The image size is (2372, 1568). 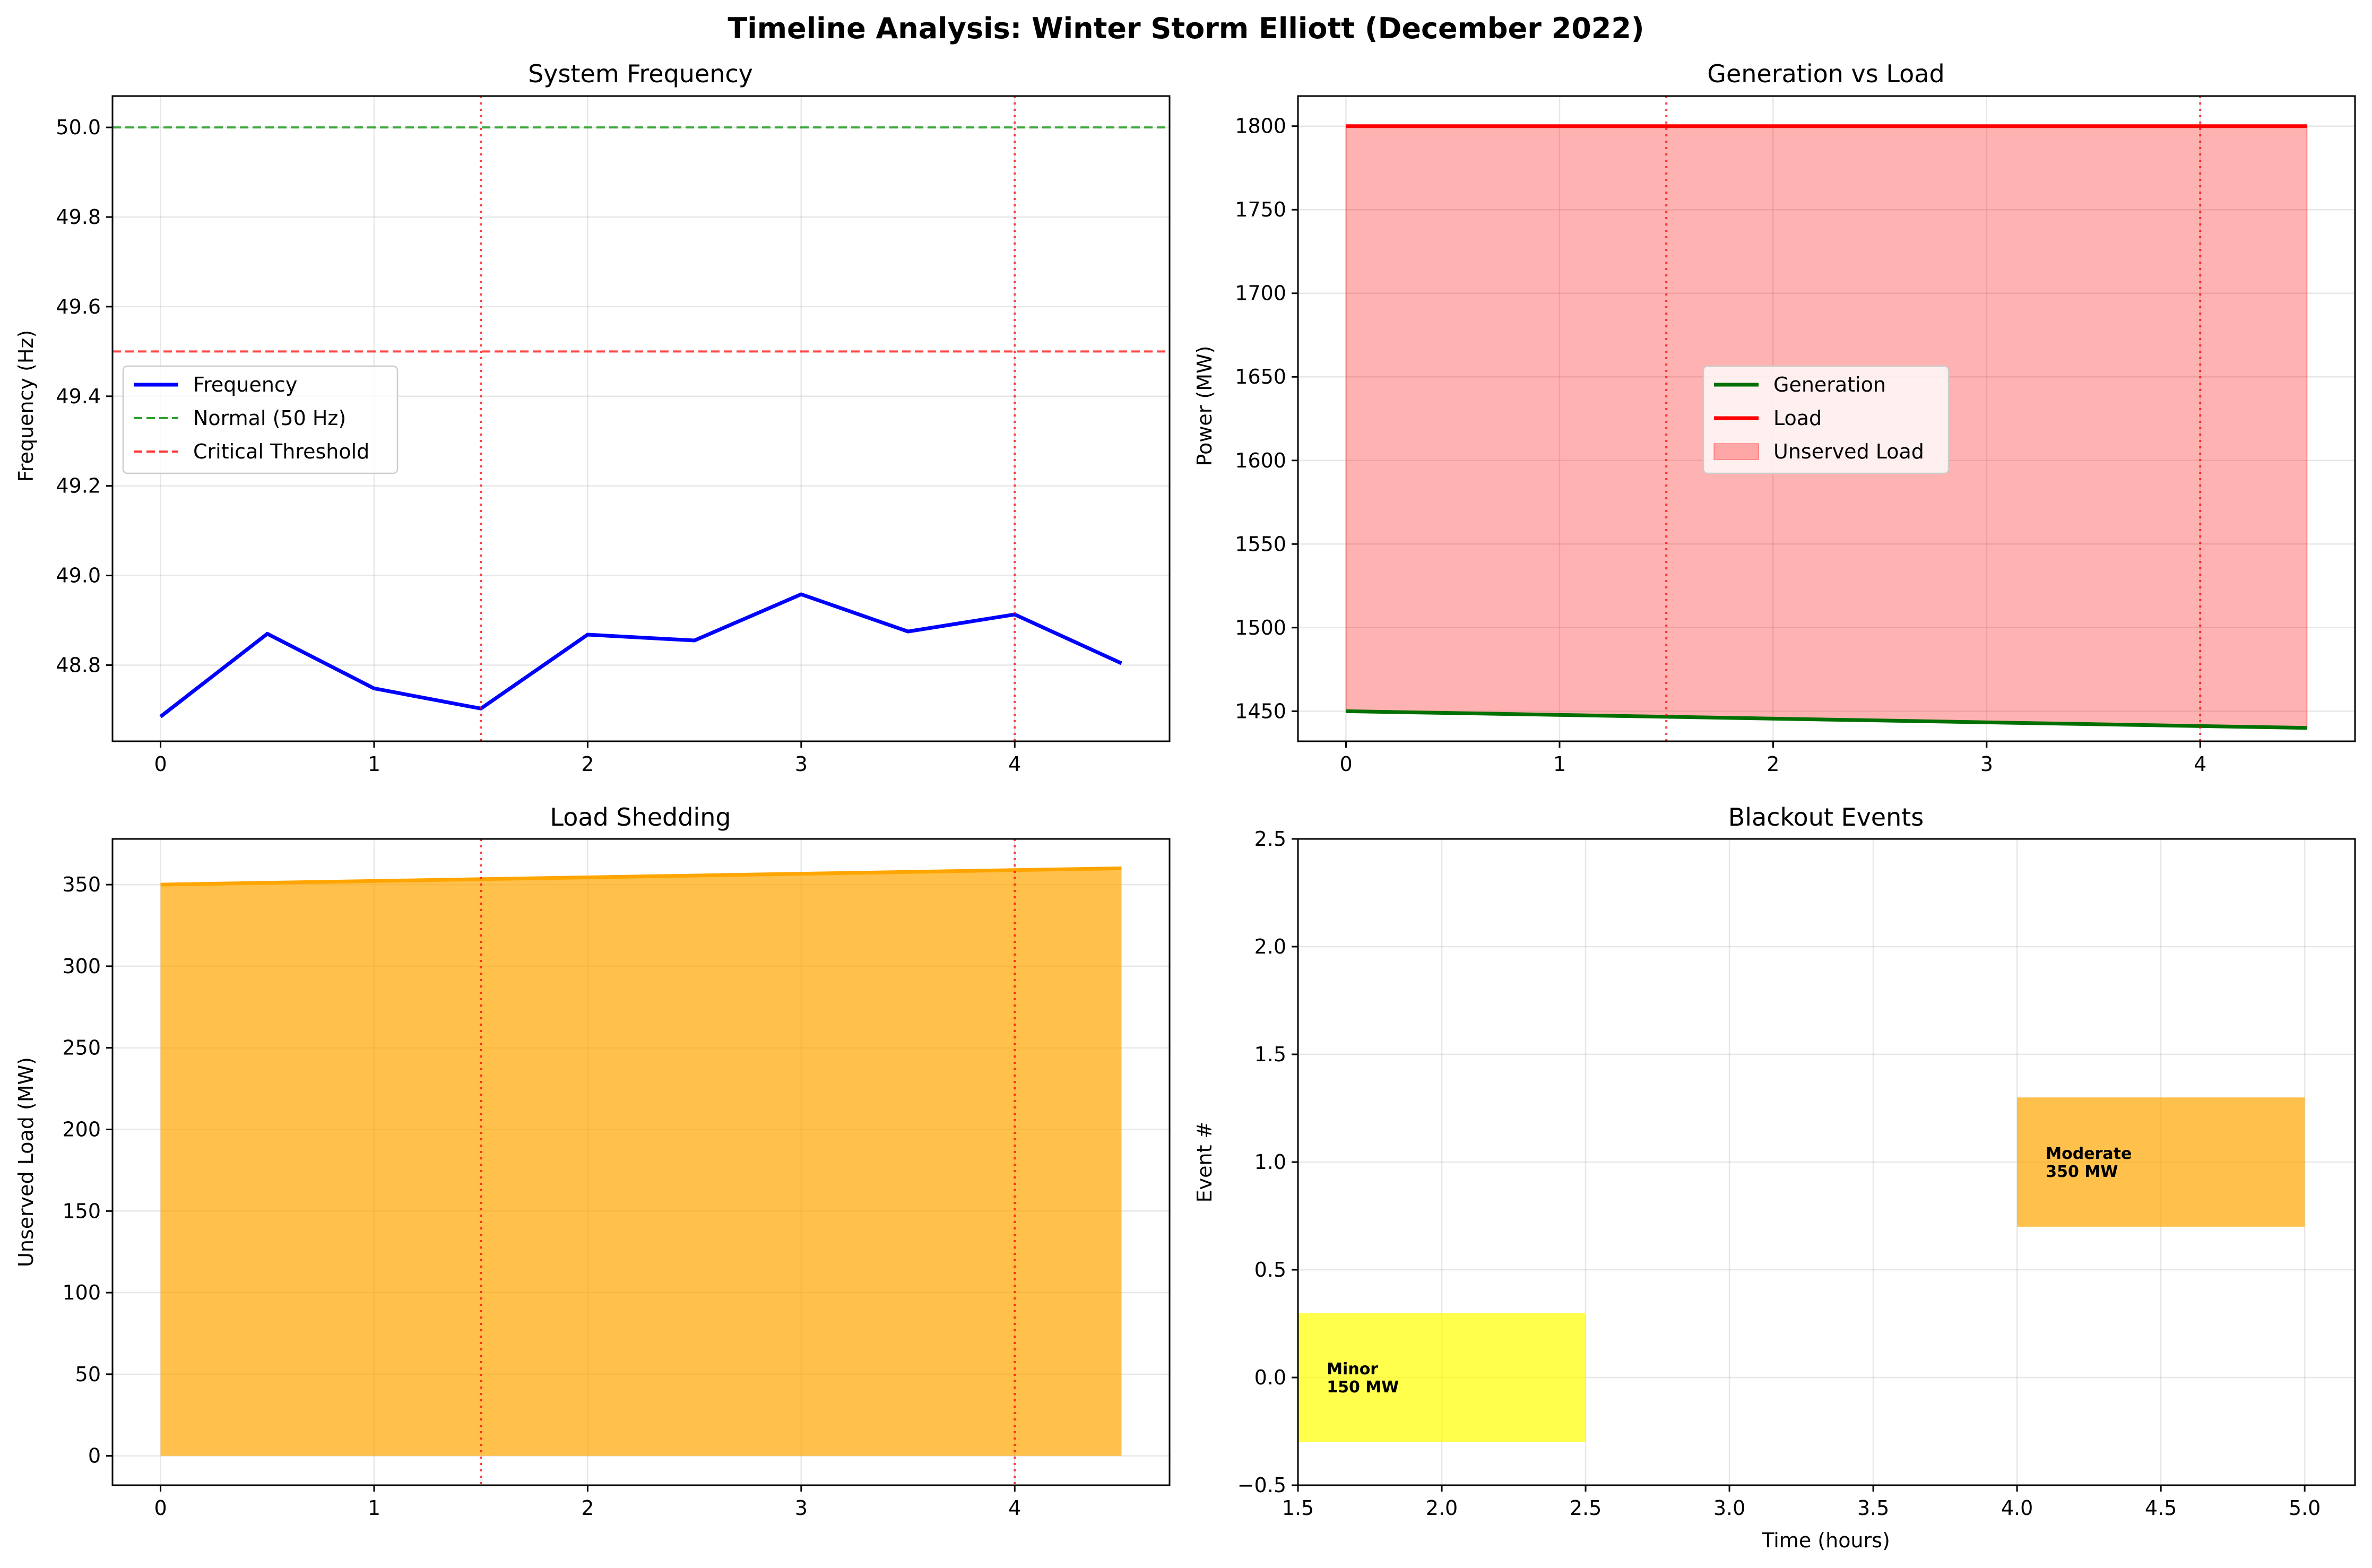 What do you see at coordinates (802, 764) in the screenshot?
I see `frequency-x-tick-label: 3` at bounding box center [802, 764].